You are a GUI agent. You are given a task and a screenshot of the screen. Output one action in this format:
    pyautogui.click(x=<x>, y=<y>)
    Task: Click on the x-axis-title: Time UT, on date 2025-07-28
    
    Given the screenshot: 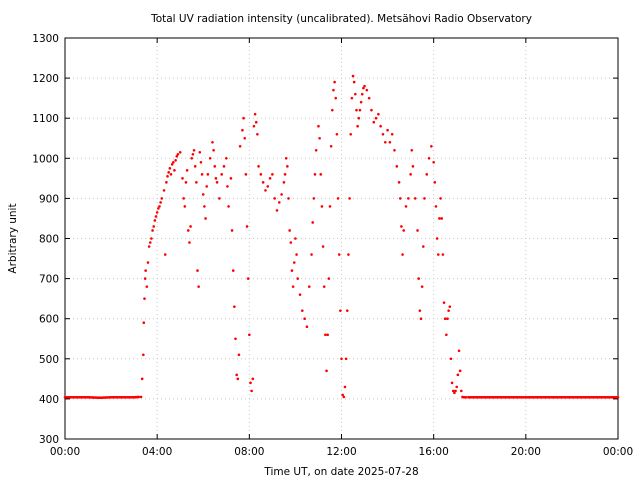 What is the action you would take?
    pyautogui.click(x=340, y=472)
    